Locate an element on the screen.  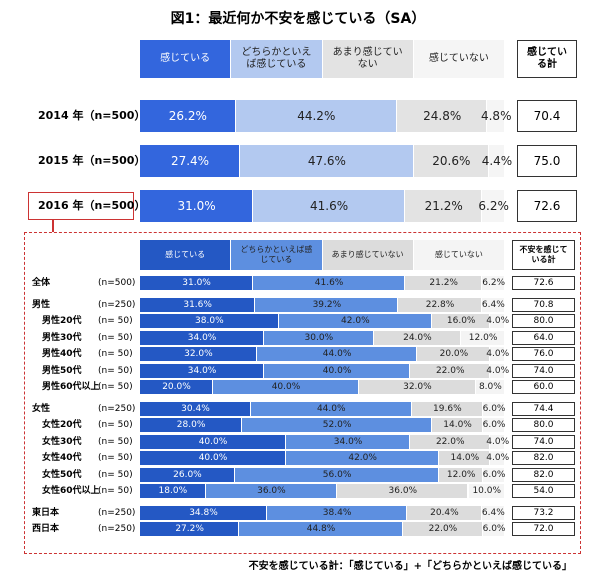
sample-size: (n=500) is located at coordinates (117, 283).